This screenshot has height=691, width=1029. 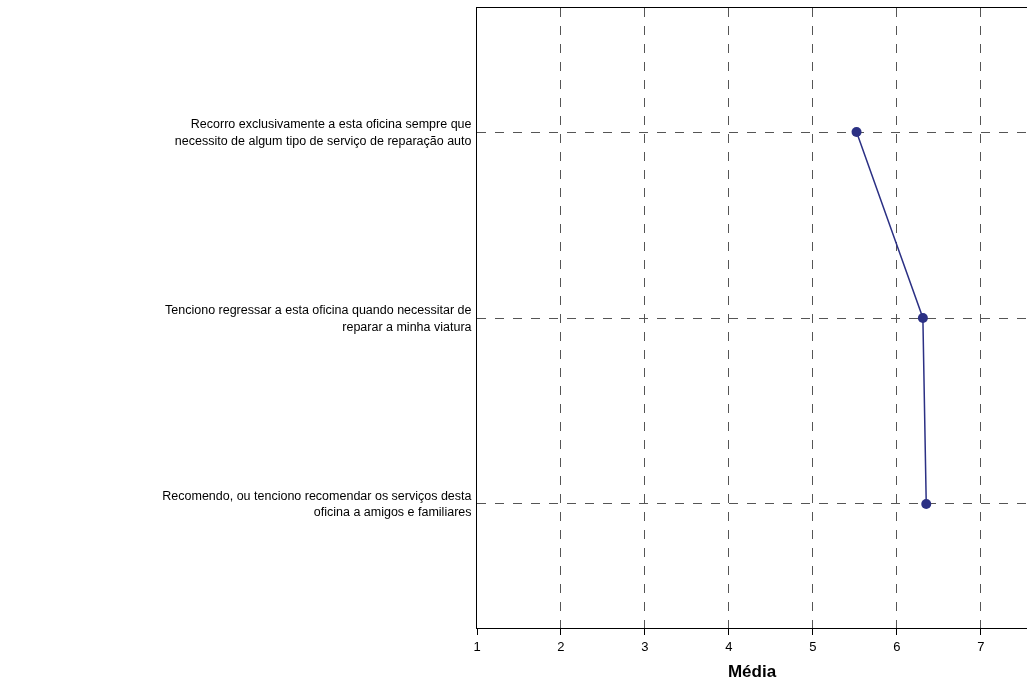 What do you see at coordinates (561, 646) in the screenshot?
I see `x-tick-label: 2` at bounding box center [561, 646].